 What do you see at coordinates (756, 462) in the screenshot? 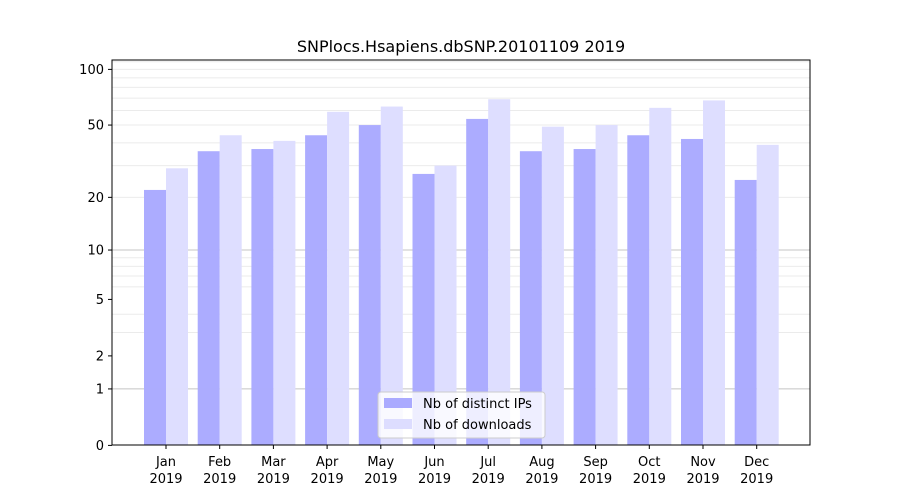
I see `x-tick-label-month: Dec` at bounding box center [756, 462].